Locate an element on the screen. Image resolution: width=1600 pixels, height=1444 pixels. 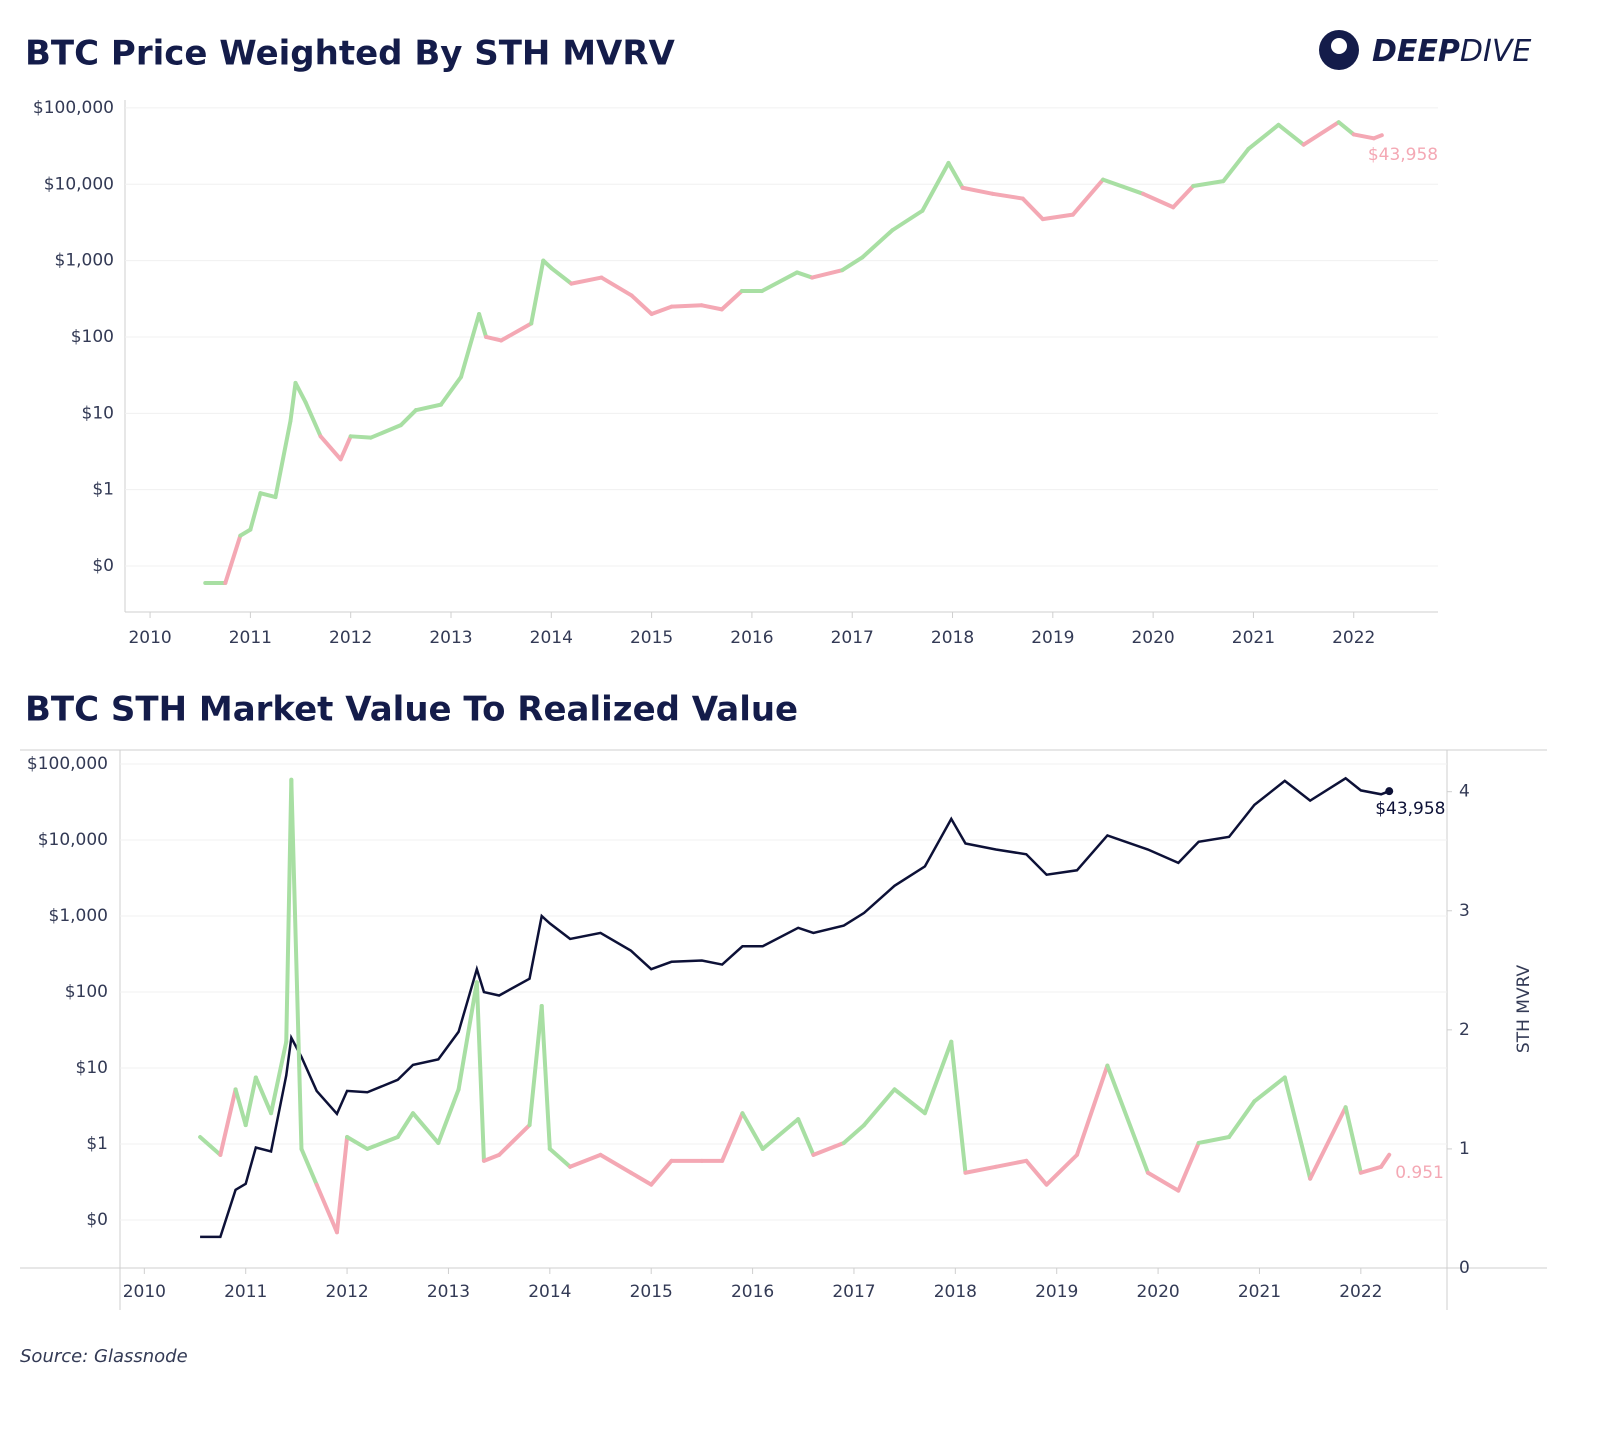
end-label: $43,958 is located at coordinates (1410, 809).